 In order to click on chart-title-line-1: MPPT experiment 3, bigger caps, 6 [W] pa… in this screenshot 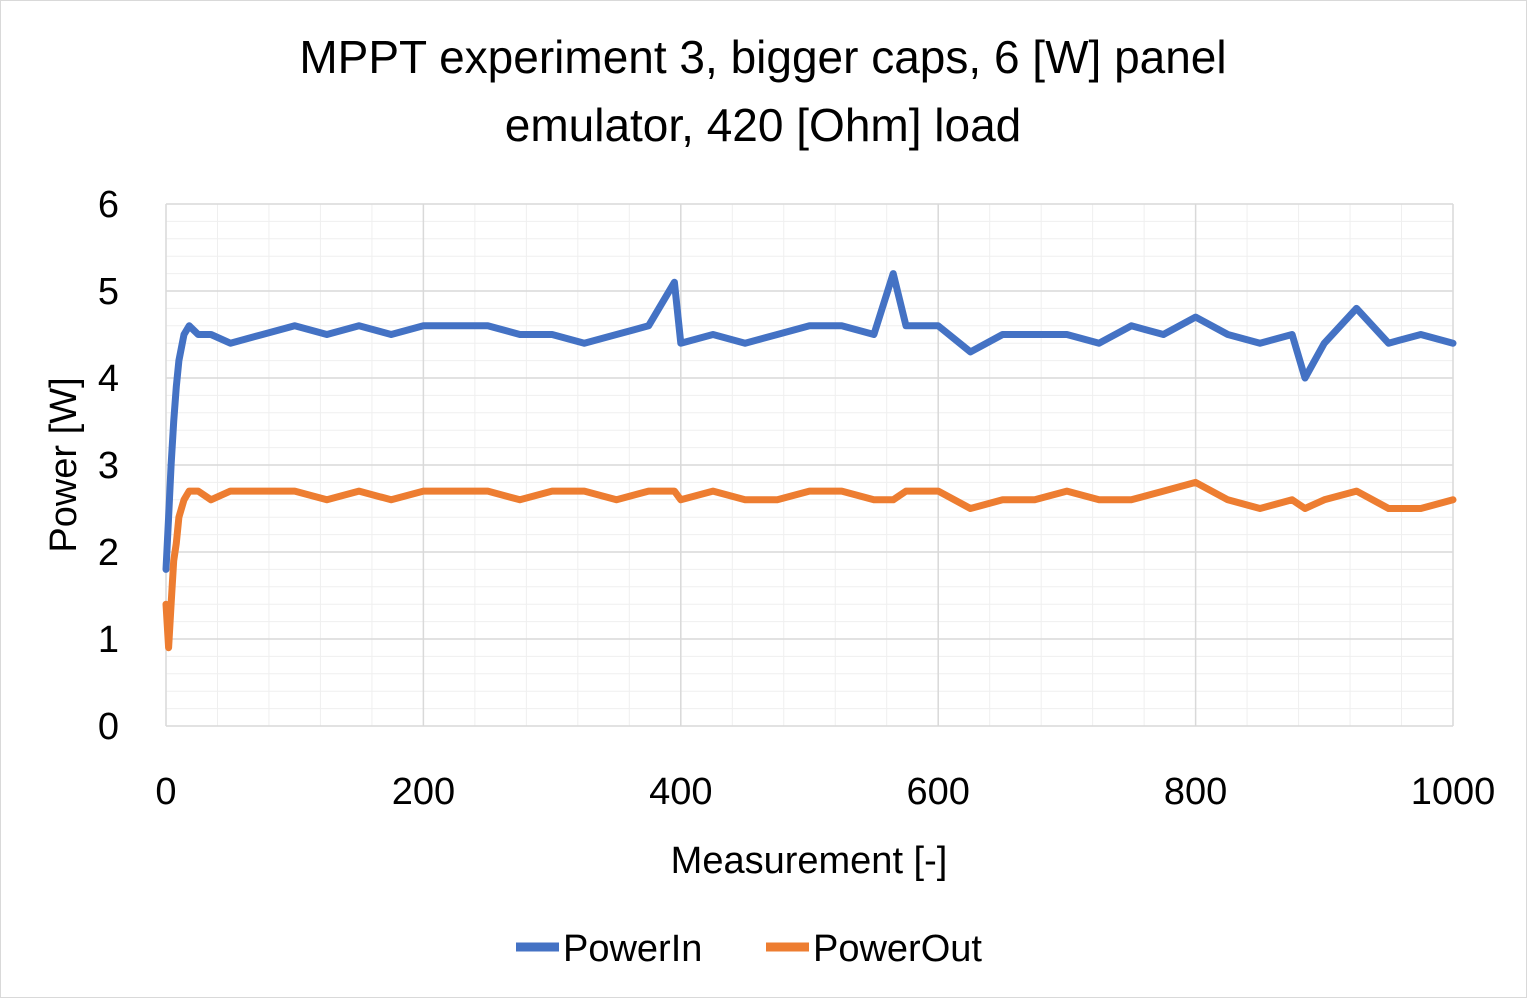, I will do `click(762, 57)`.